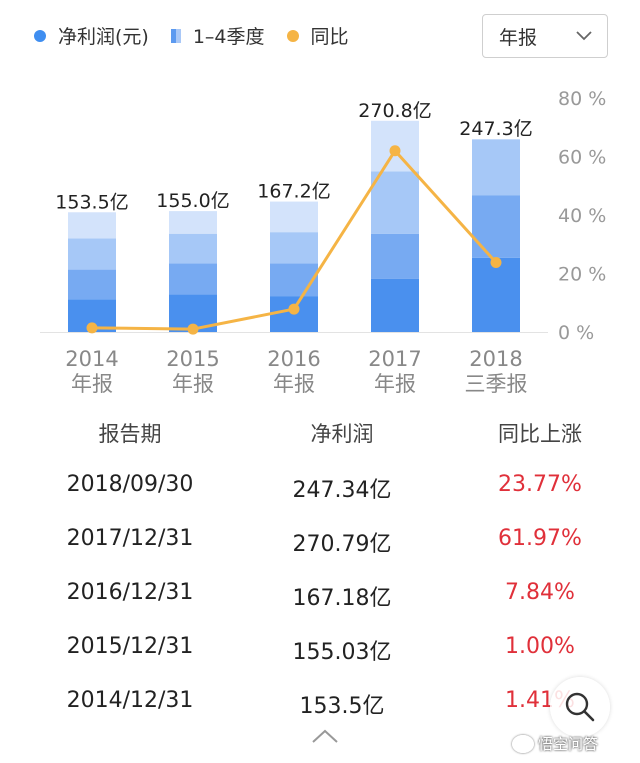 The width and height of the screenshot is (640, 763). I want to click on period-select: 年报, so click(545, 36).